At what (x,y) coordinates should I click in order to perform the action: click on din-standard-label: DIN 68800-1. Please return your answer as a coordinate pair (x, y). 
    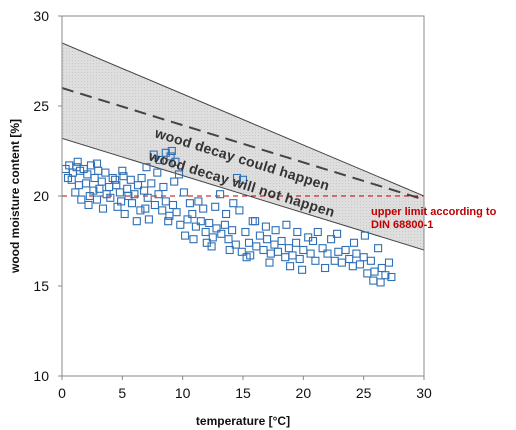
    Looking at the image, I should click on (402, 225).